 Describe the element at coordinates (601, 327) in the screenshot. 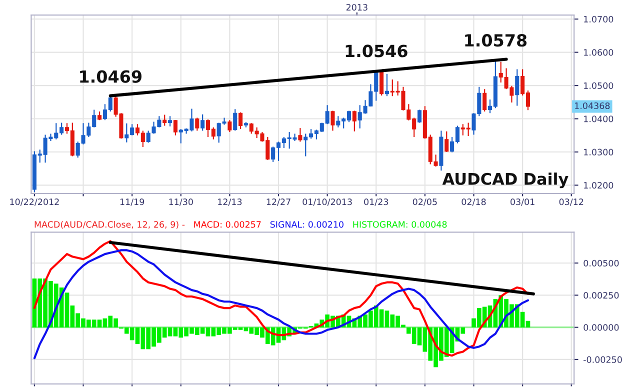

I see `y-tick-label: 0.00000` at that location.